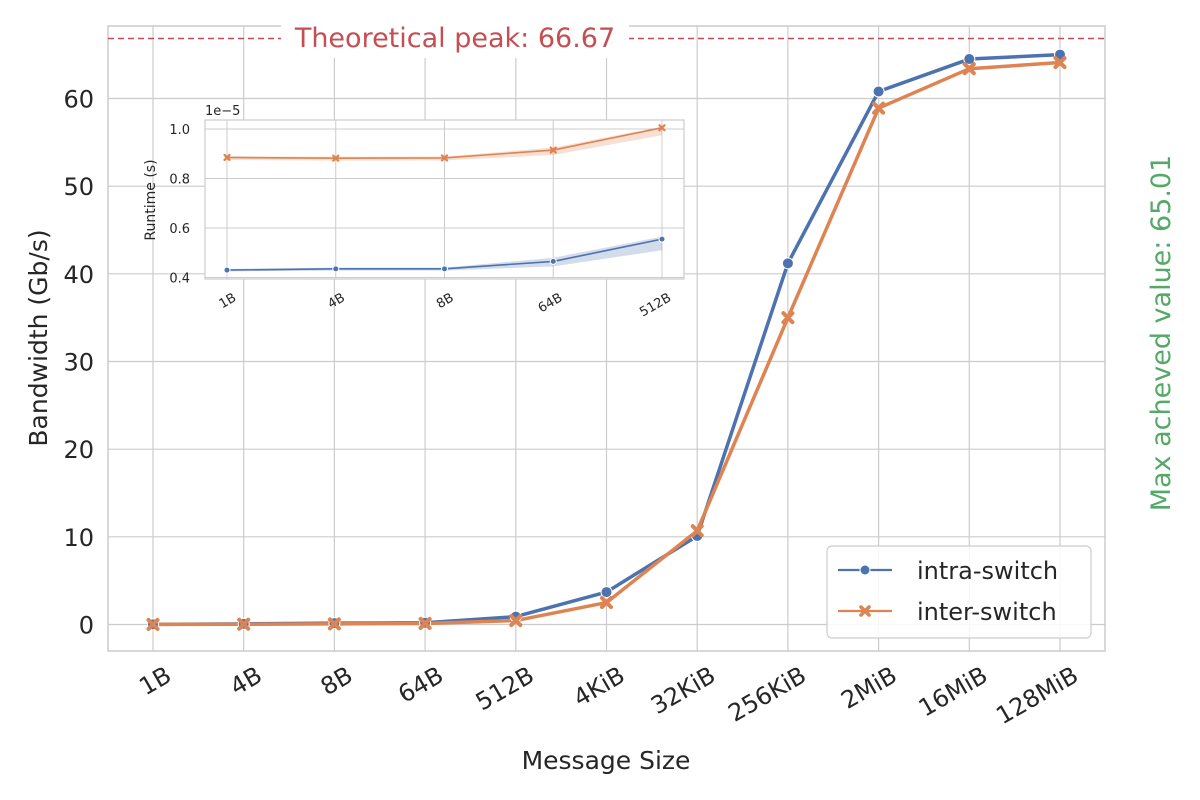 This screenshot has height=800, width=1200. What do you see at coordinates (987, 612) in the screenshot?
I see `legend-label-inter-switch: inter-switch` at bounding box center [987, 612].